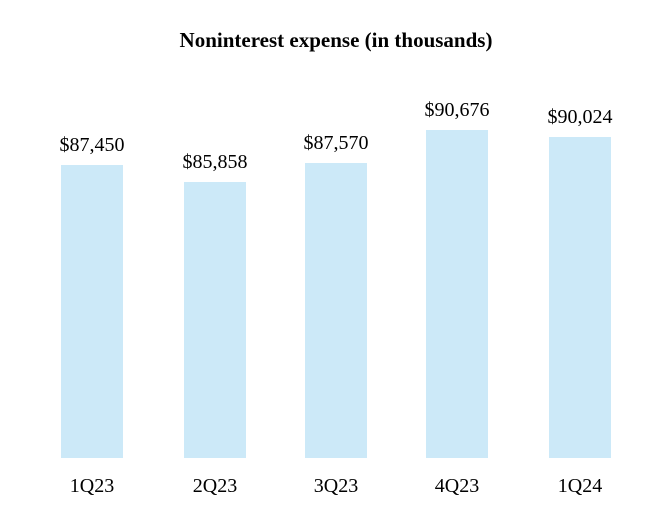 This screenshot has height=528, width=672. Describe the element at coordinates (580, 297) in the screenshot. I see `bar-1q24` at that location.